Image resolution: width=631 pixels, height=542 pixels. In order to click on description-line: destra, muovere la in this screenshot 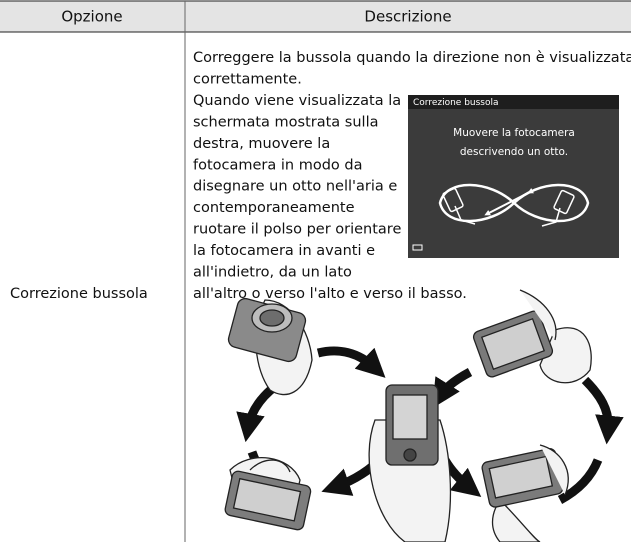, I will do `click(261, 144)`.